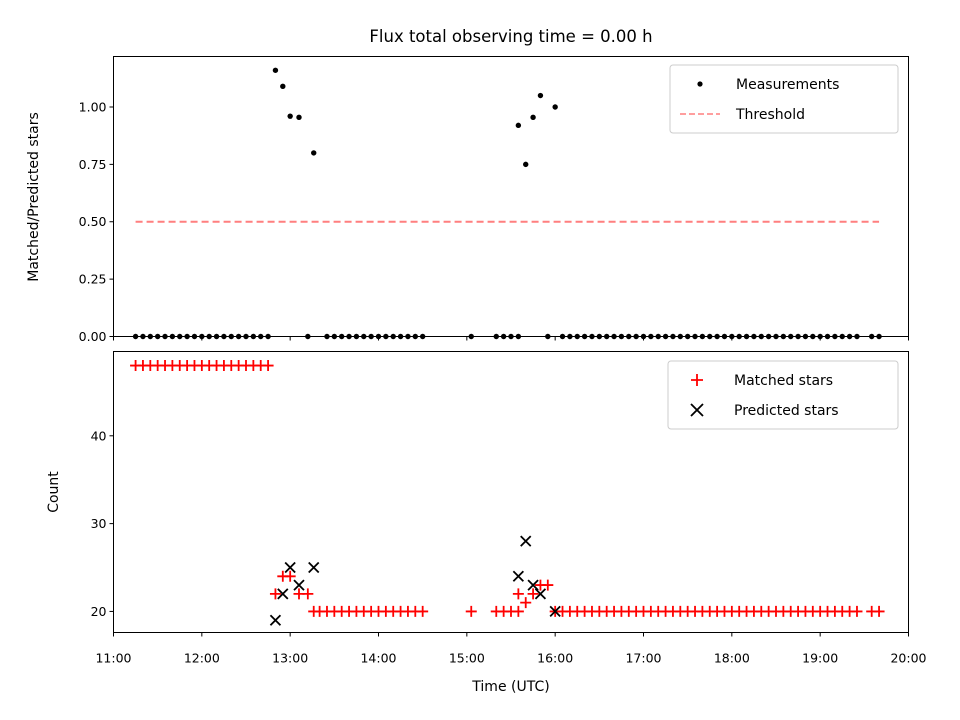  What do you see at coordinates (732, 658) in the screenshot?
I see `x-tick-label: 18:00` at bounding box center [732, 658].